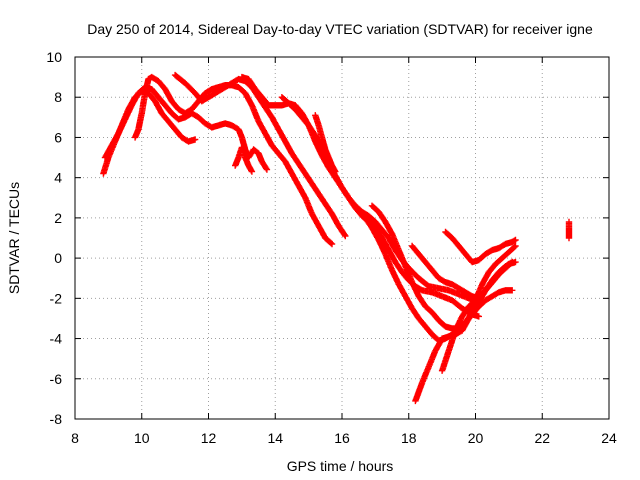  What do you see at coordinates (209, 438) in the screenshot?
I see `x-tick-label: 12` at bounding box center [209, 438].